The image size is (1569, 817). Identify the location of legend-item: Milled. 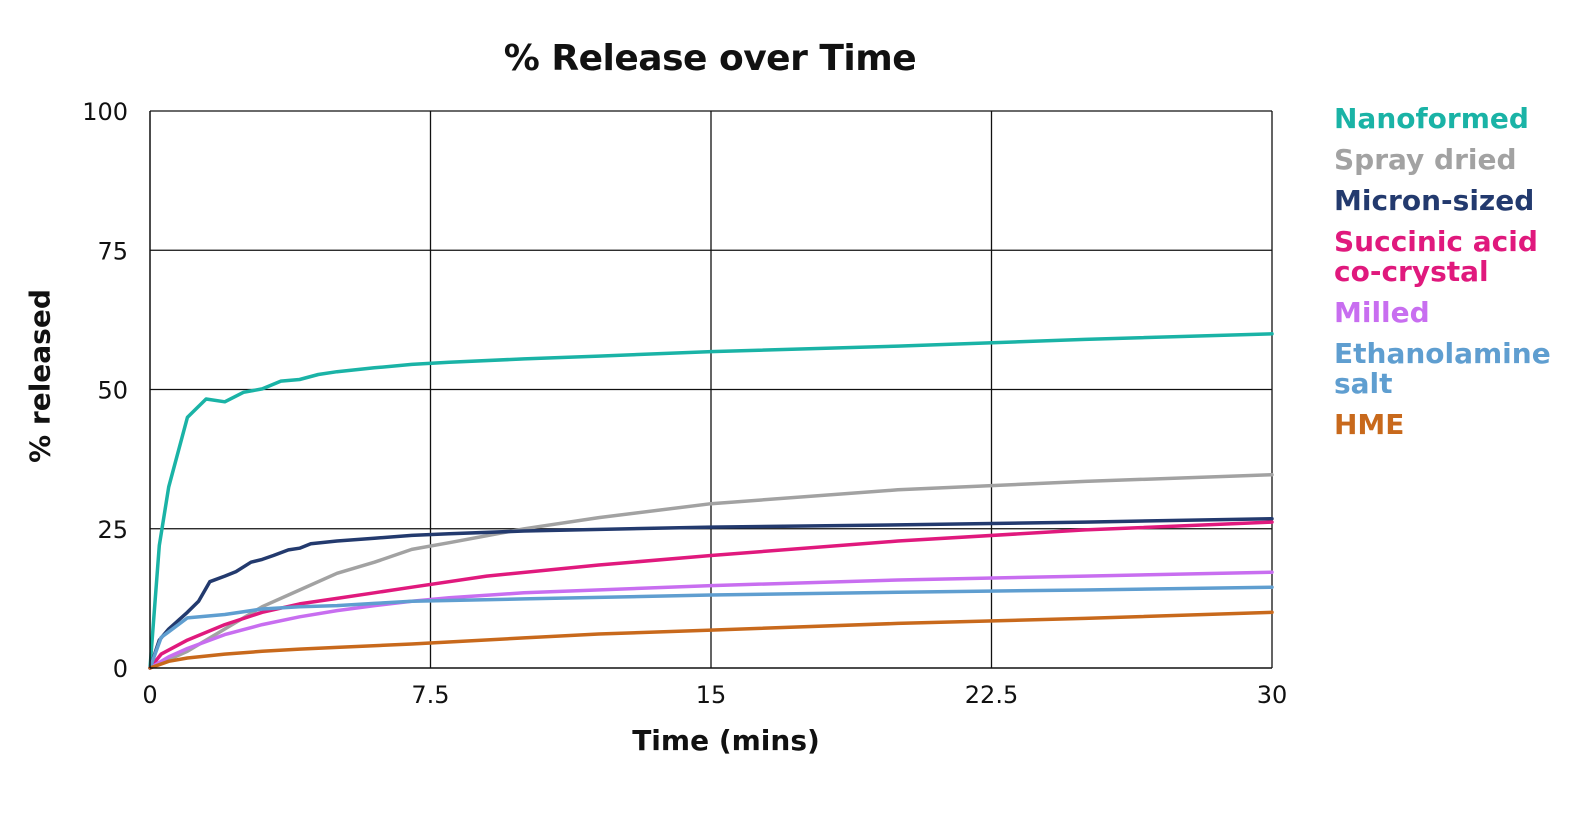
(1382, 312).